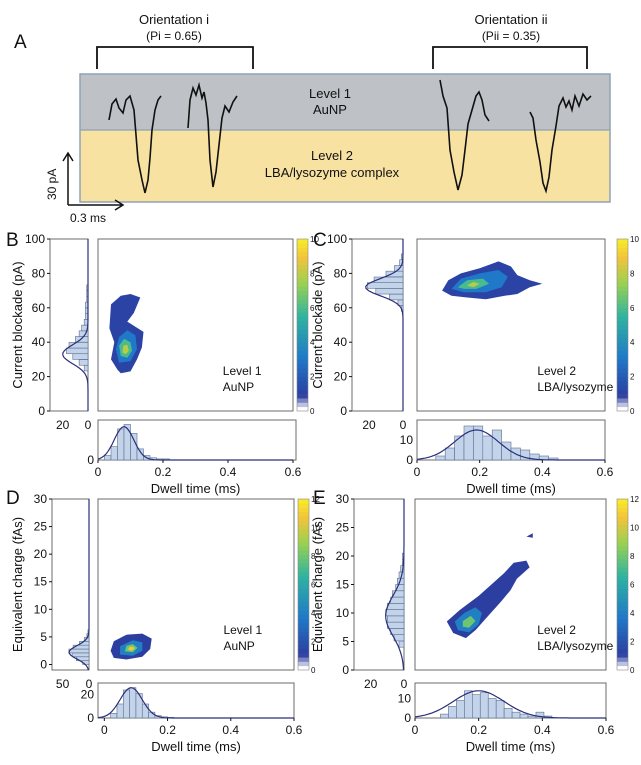 The width and height of the screenshot is (641, 765). Describe the element at coordinates (312, 377) in the screenshot. I see `colorbar-tick-label: 2` at that location.